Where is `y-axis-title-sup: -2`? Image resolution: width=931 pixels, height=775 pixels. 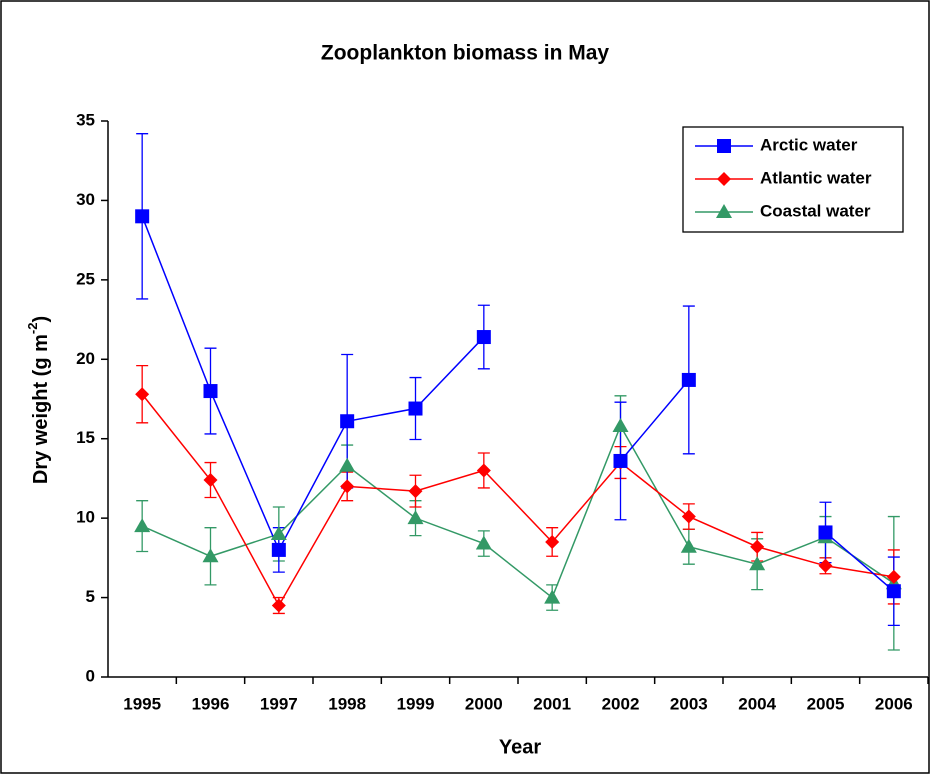
y-axis-title-sup: -2 is located at coordinates (32, 329).